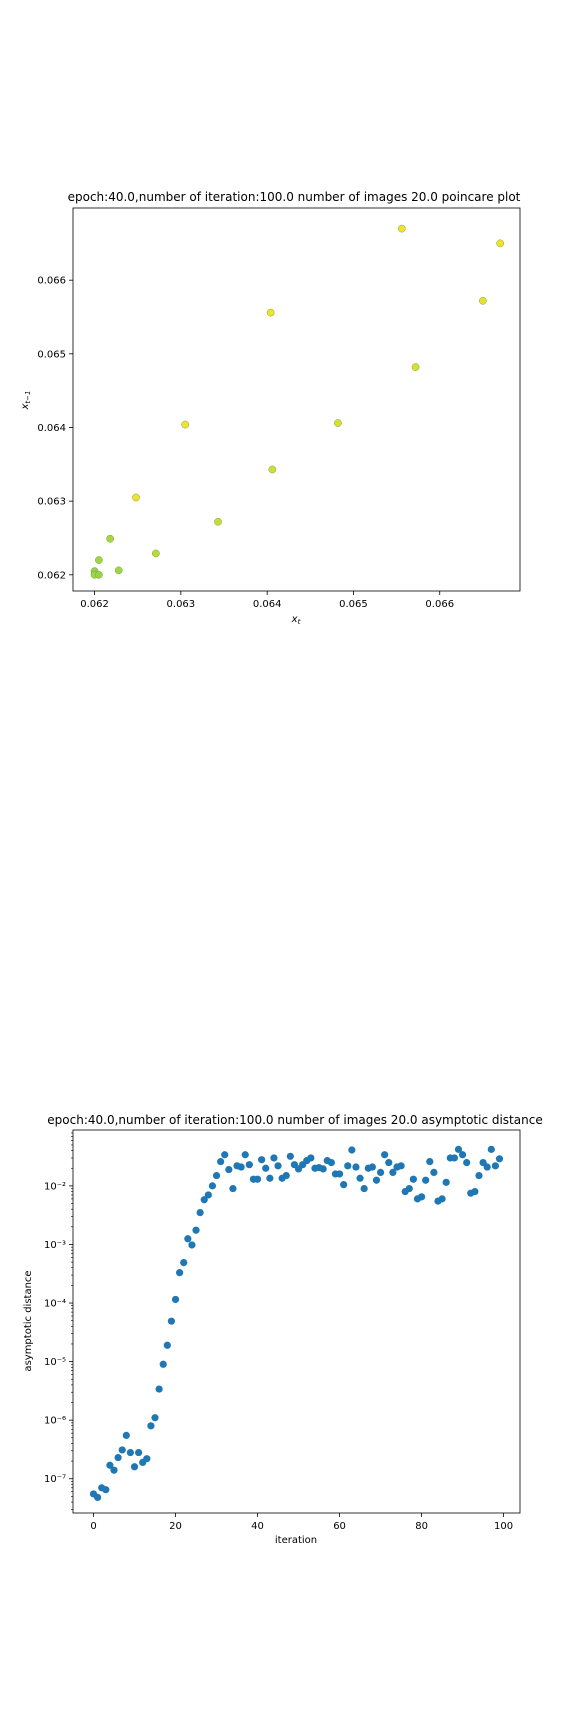 This screenshot has height=1728, width=576. I want to click on x-tick-label: 80, so click(421, 1526).